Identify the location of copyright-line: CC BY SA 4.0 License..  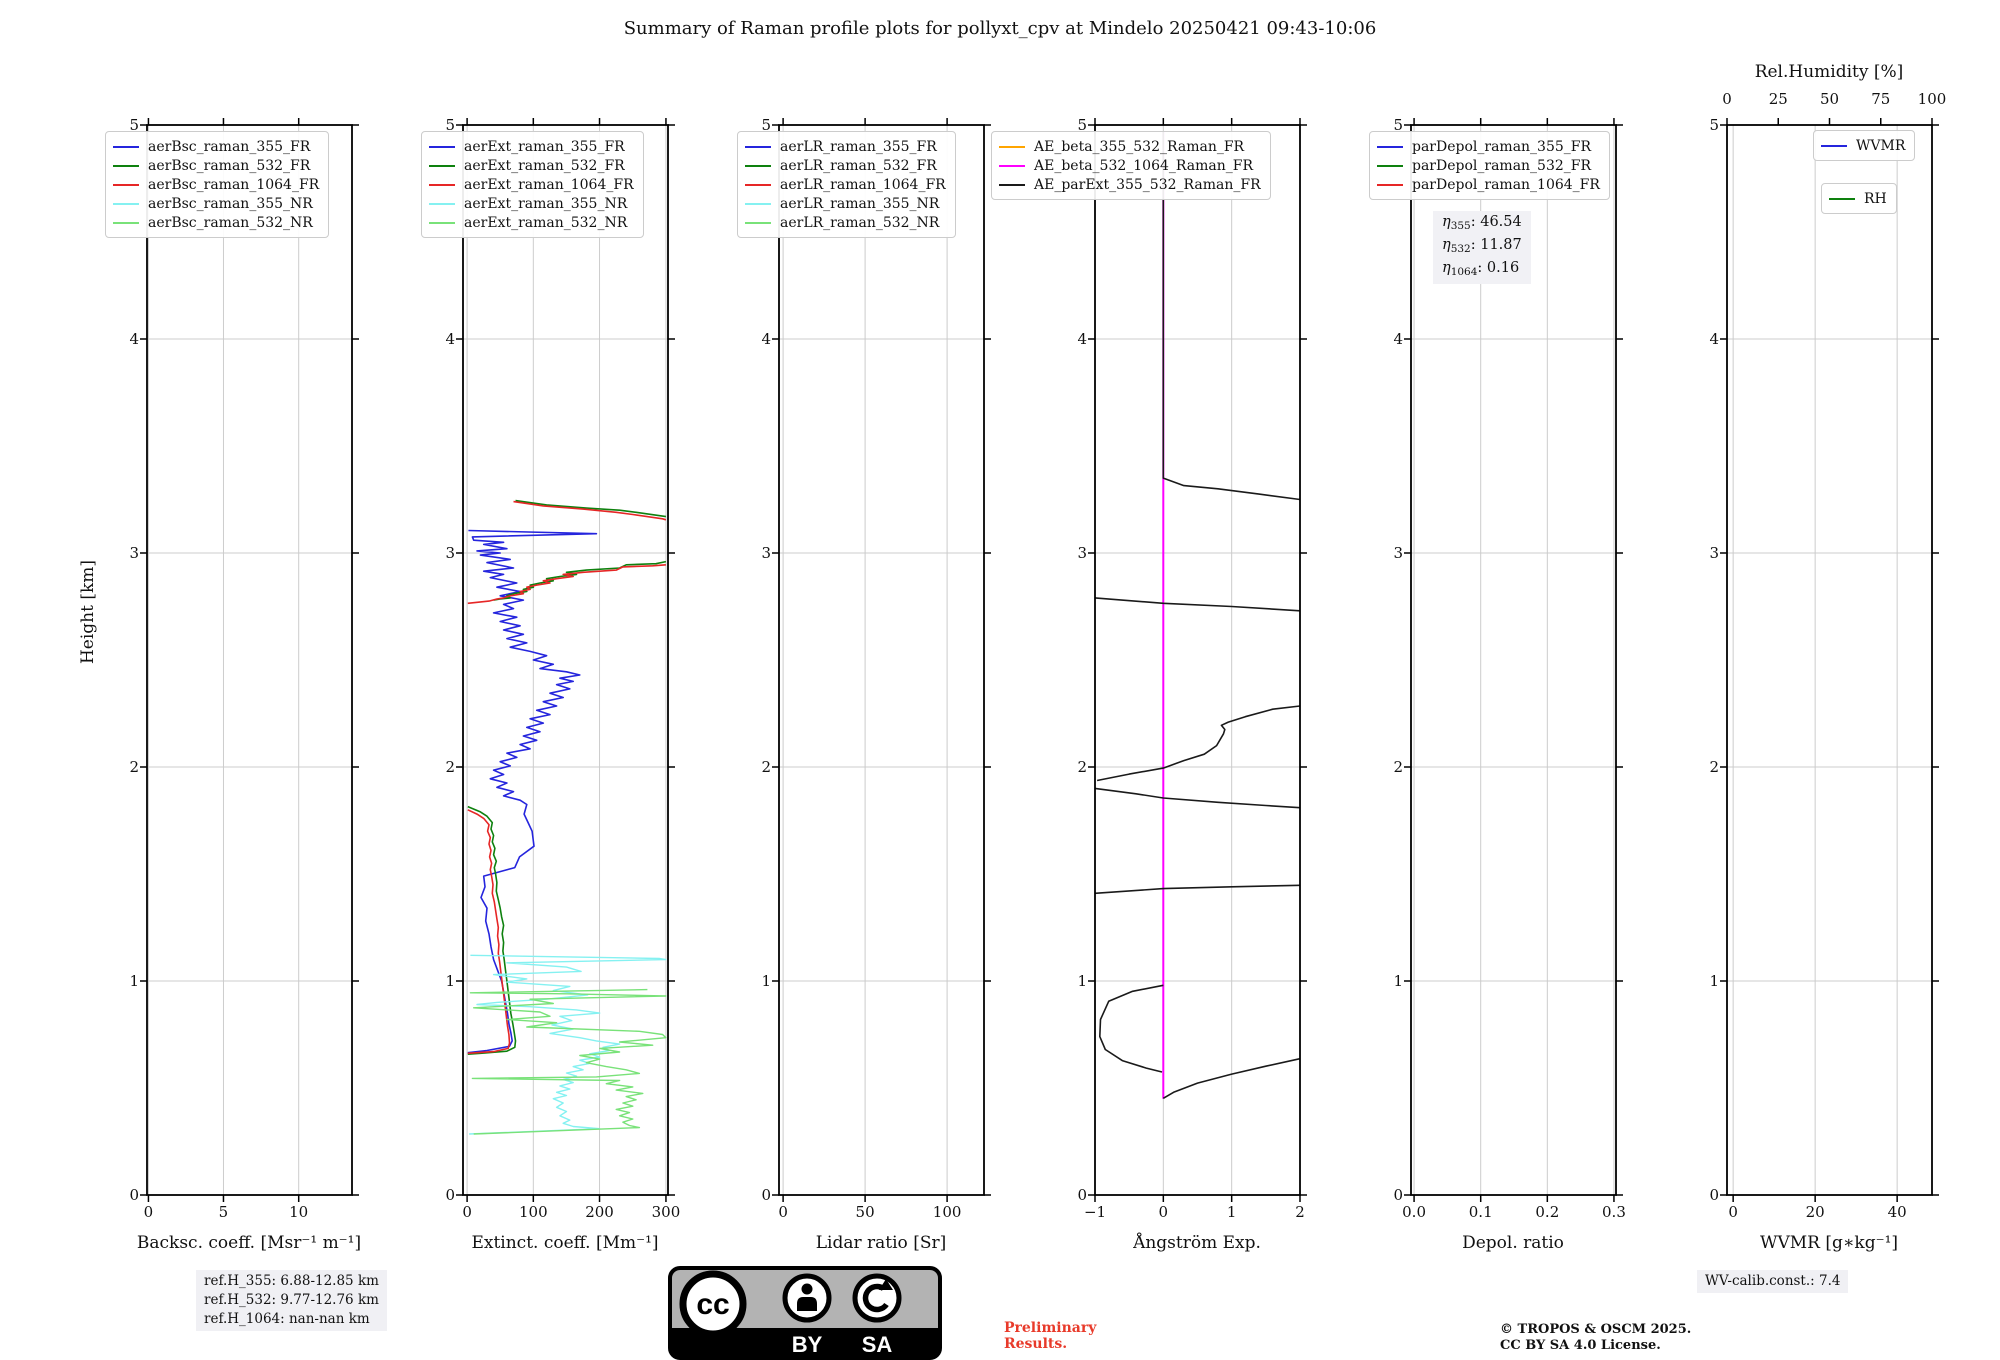
(1580, 1345).